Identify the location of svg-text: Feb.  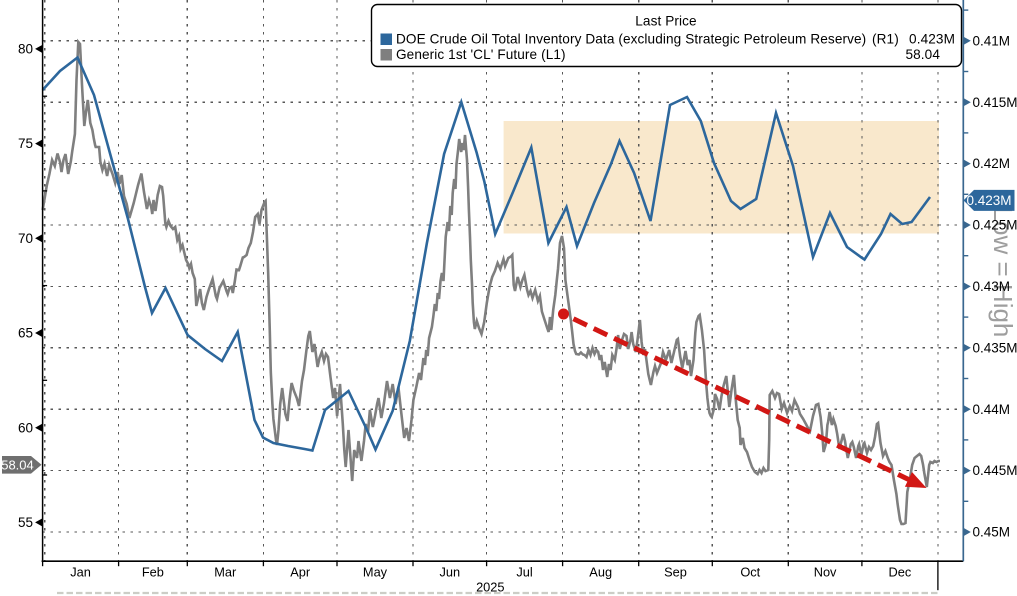
(153, 572).